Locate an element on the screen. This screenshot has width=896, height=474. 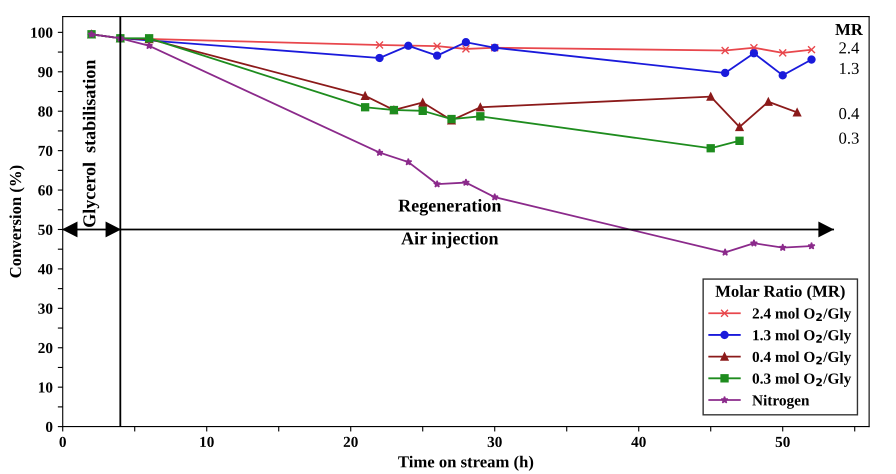
y-tick-label: 20 is located at coordinates (45, 348).